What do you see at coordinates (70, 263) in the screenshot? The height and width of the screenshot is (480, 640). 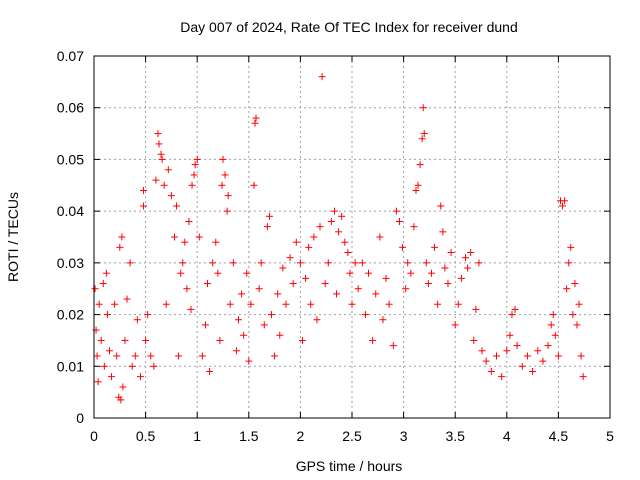 I see `y-tick-label: 0.03` at bounding box center [70, 263].